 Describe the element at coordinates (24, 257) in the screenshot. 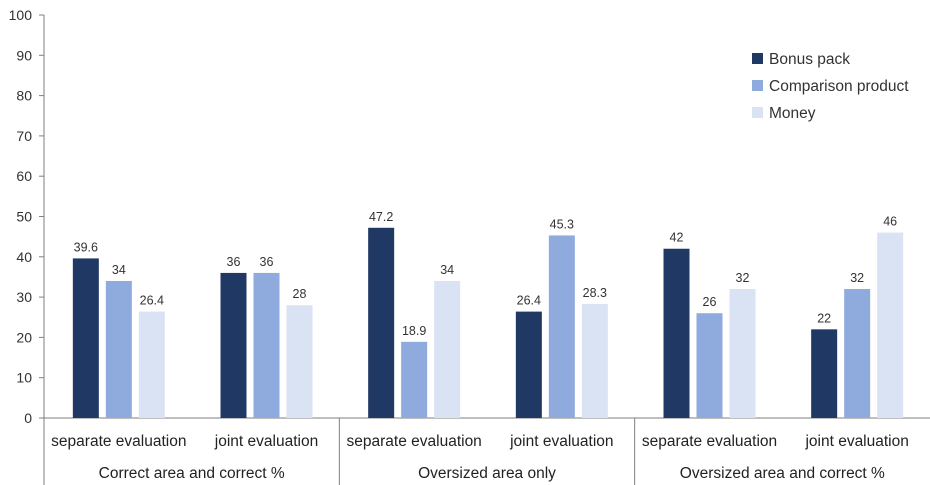

I see `y-tick-label: 40` at that location.